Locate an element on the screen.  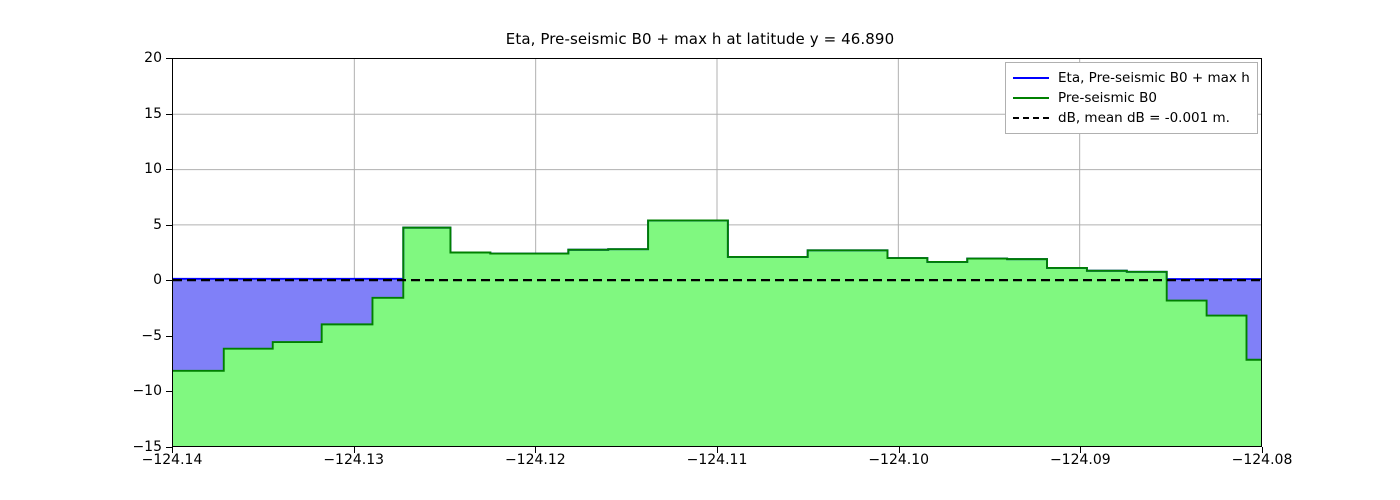
x-tick-label: −124.12 is located at coordinates (535, 460).